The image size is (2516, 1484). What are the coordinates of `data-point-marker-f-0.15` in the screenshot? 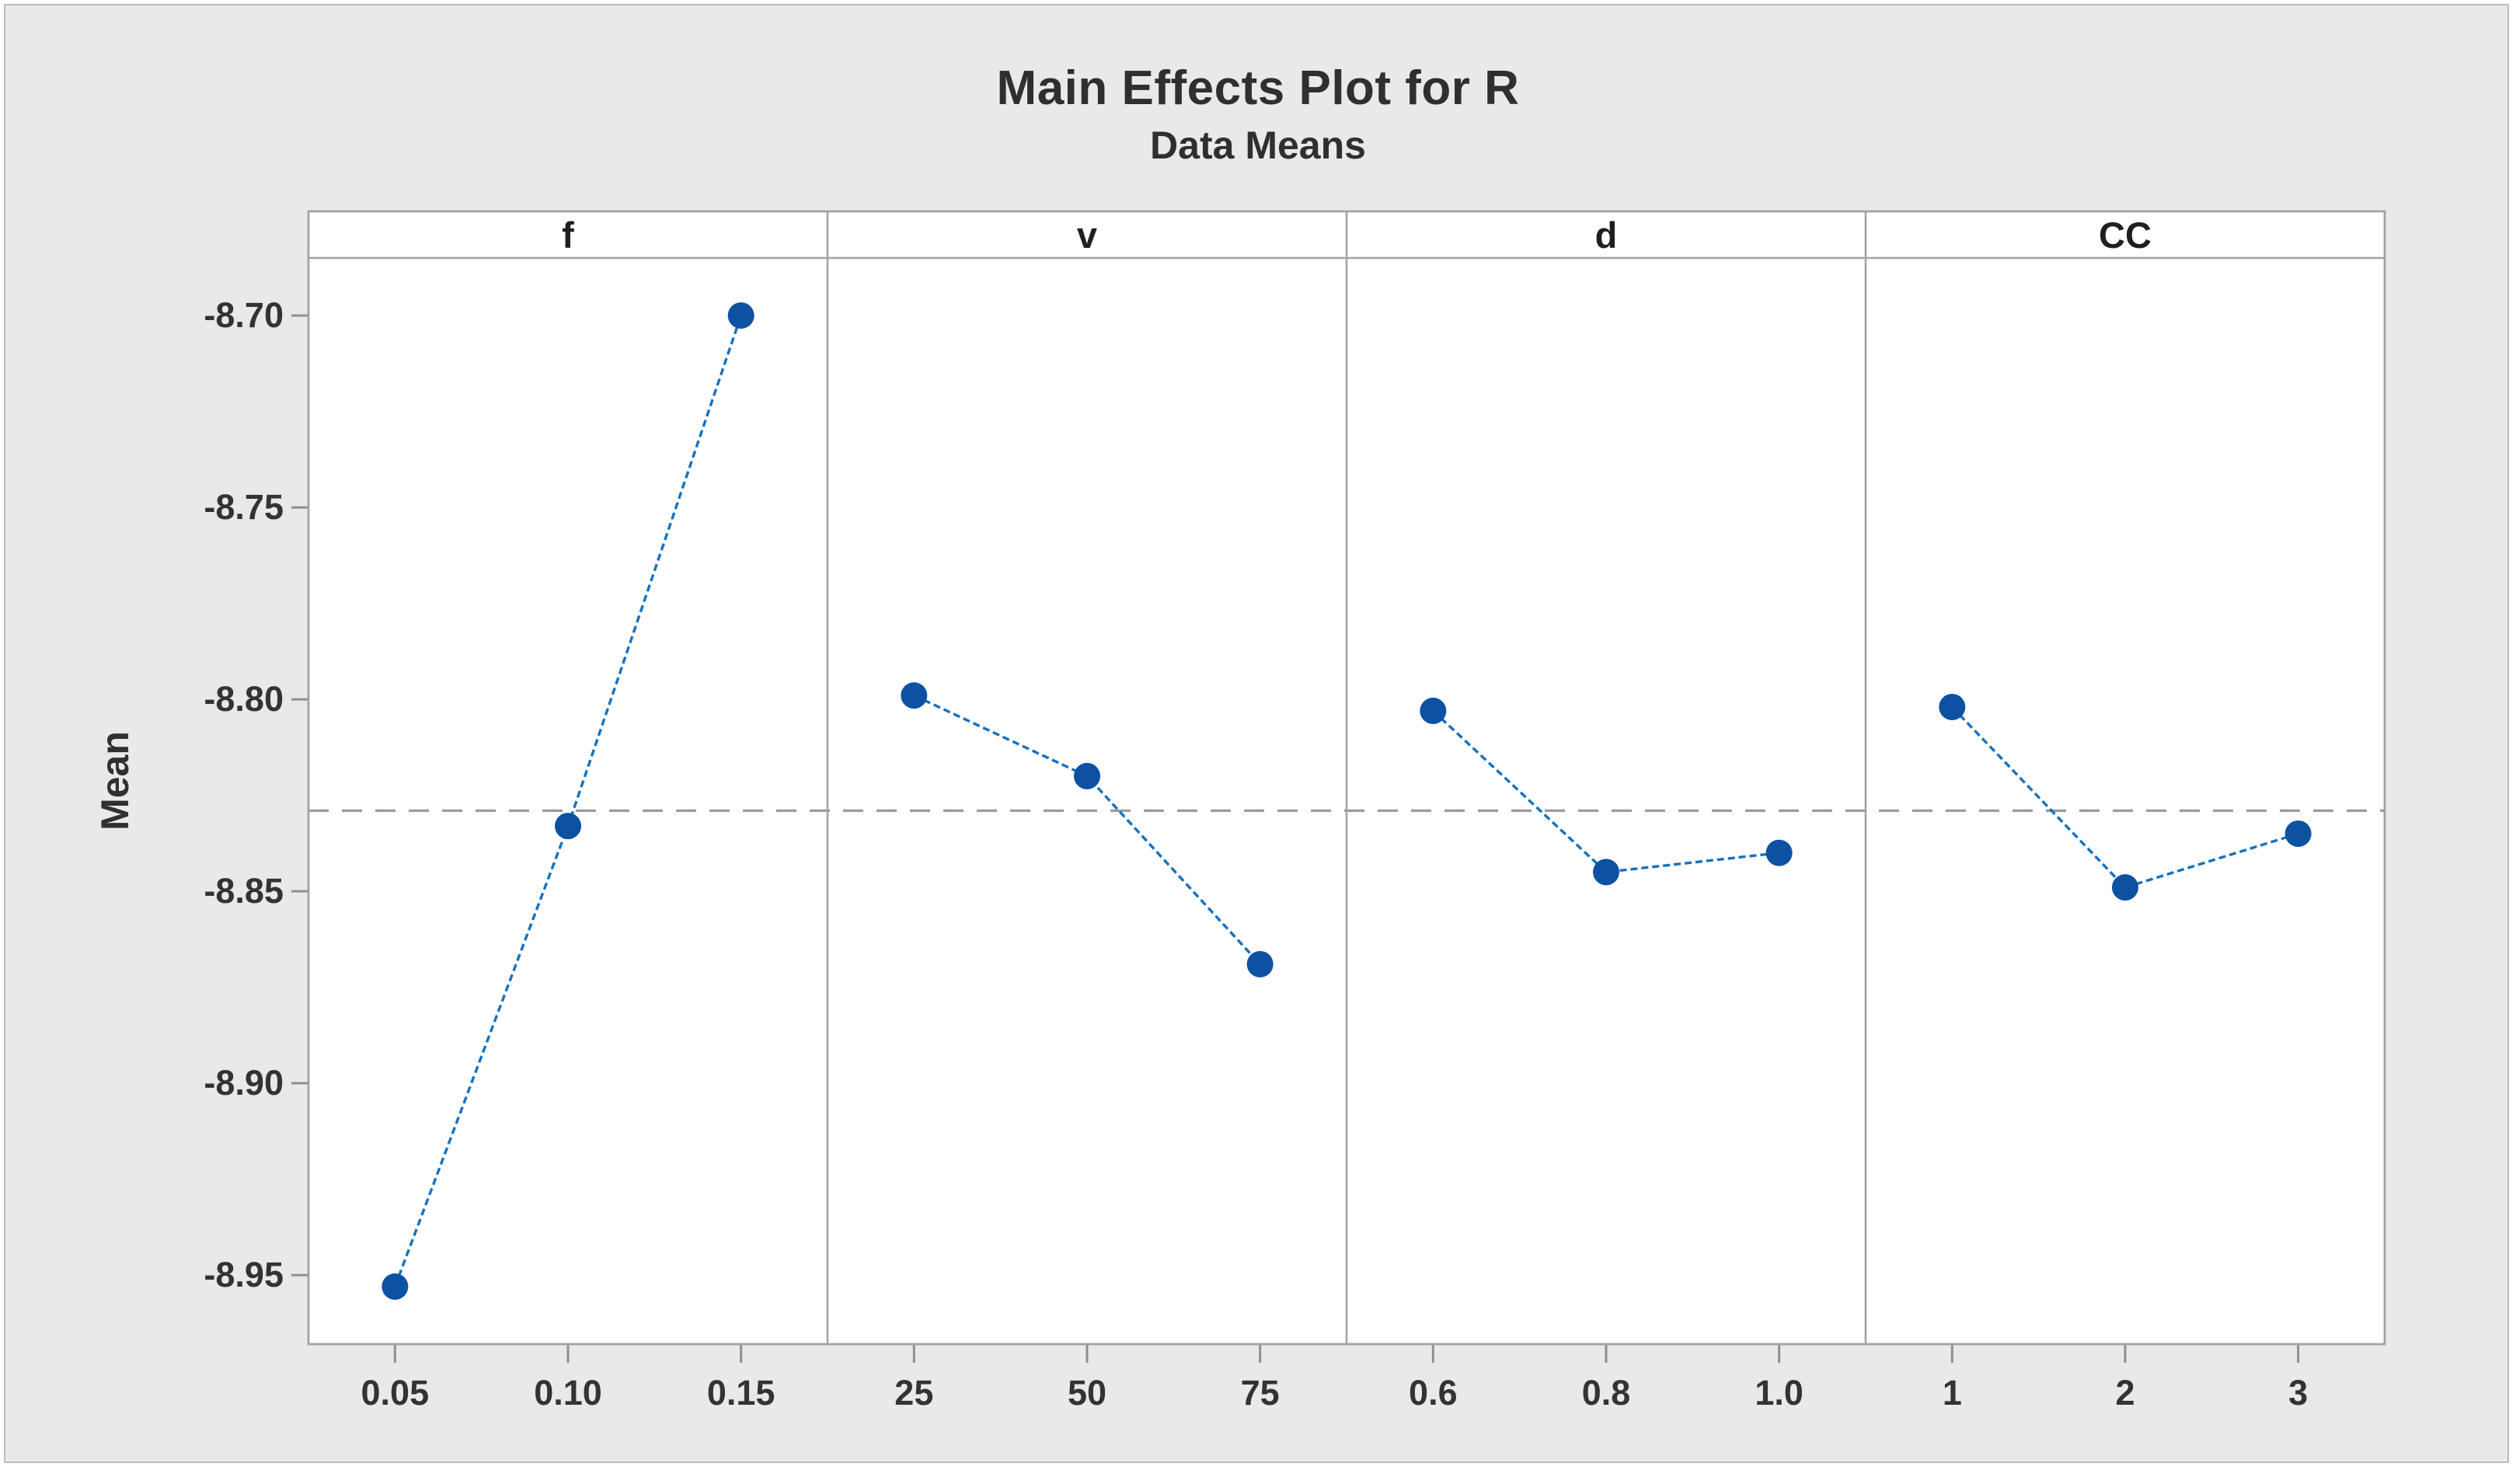 It's located at (740, 315).